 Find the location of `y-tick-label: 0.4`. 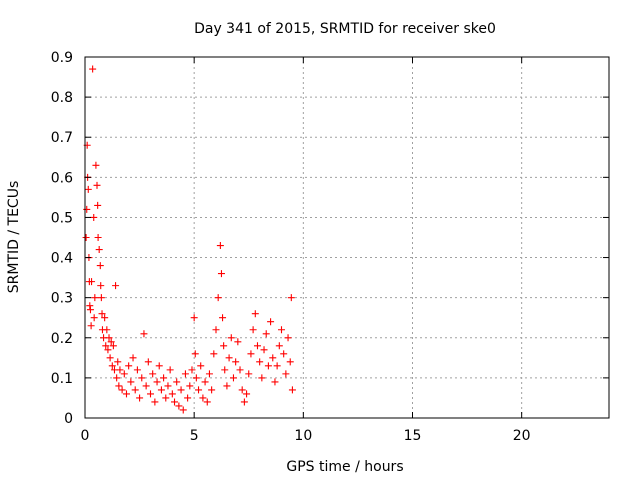

y-tick-label: 0.4 is located at coordinates (62, 259).